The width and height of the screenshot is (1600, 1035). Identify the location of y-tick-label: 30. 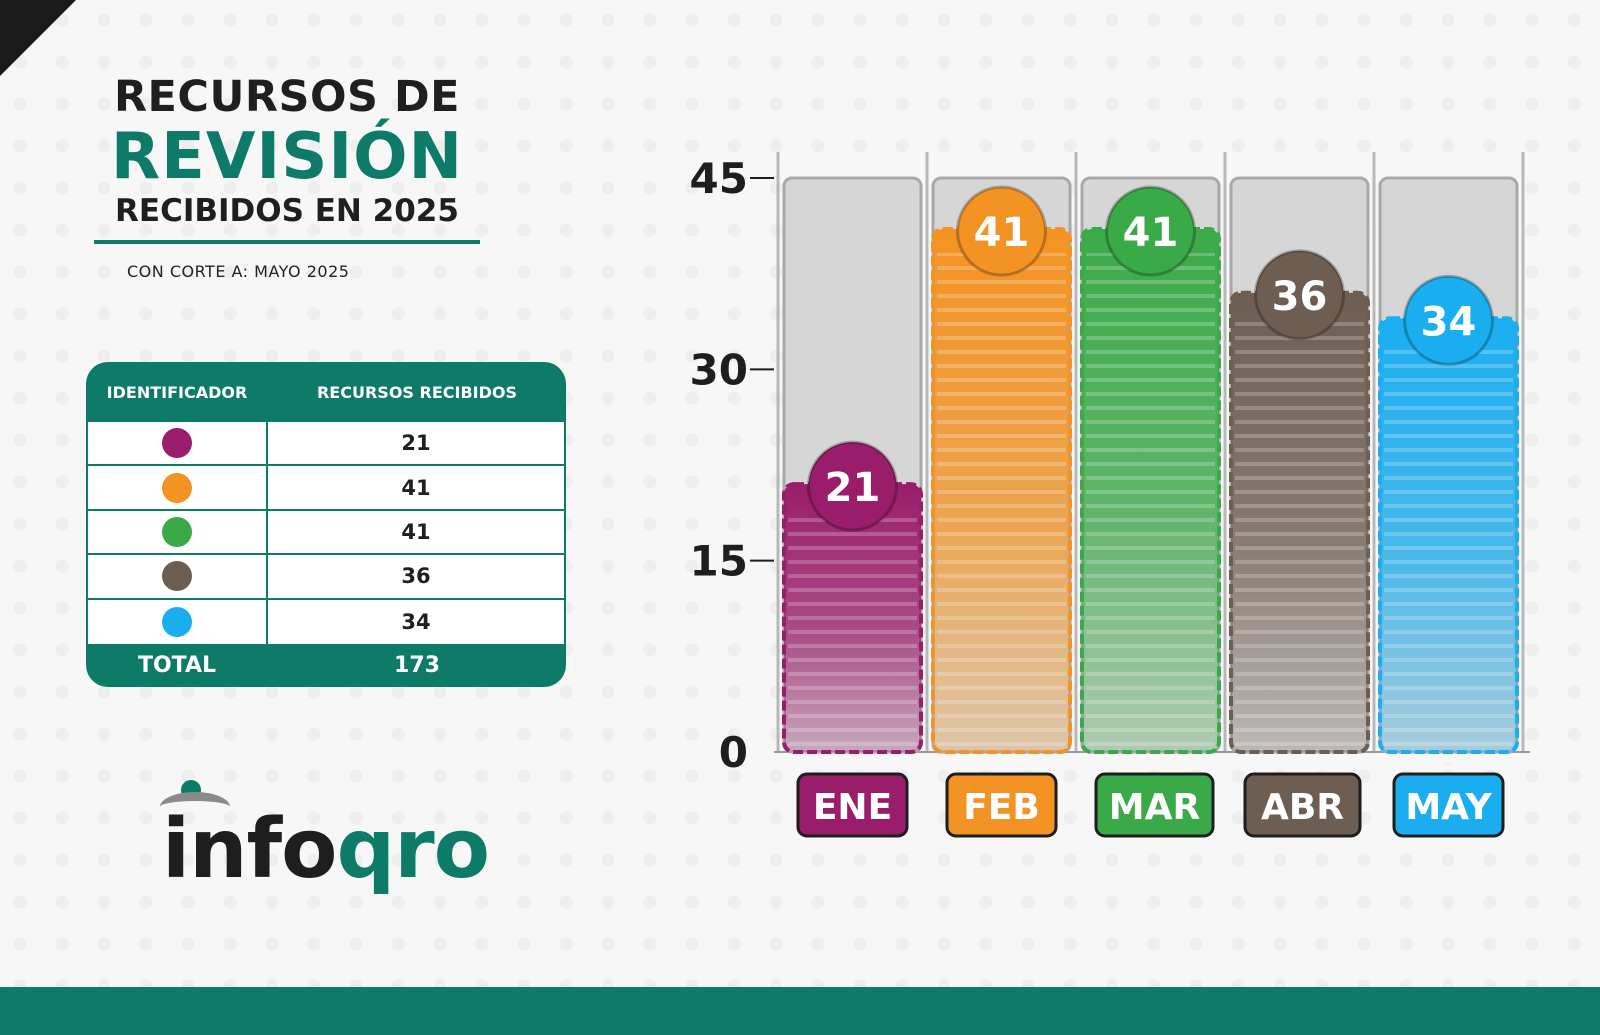
(719, 369).